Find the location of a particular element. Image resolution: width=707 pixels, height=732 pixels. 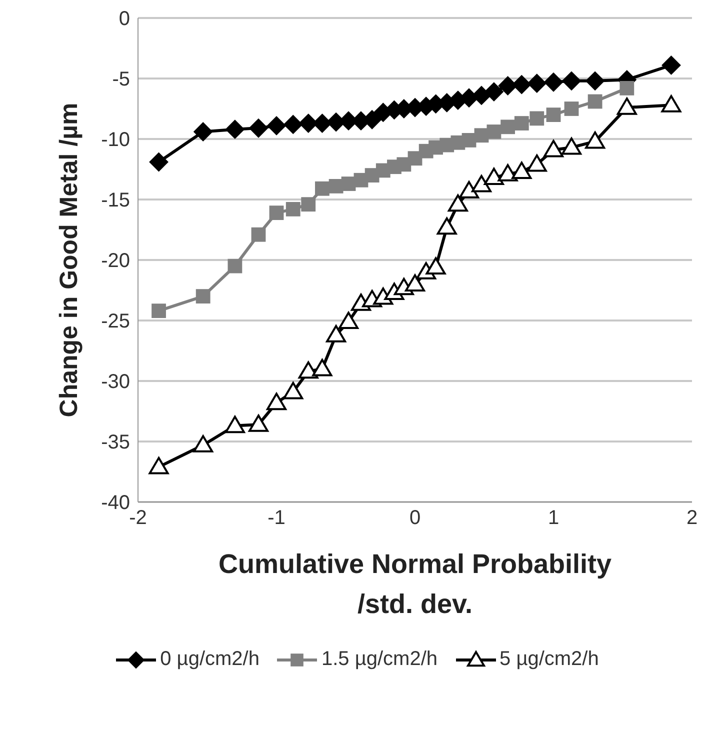

y-tick-label: -20 is located at coordinates (115, 261).